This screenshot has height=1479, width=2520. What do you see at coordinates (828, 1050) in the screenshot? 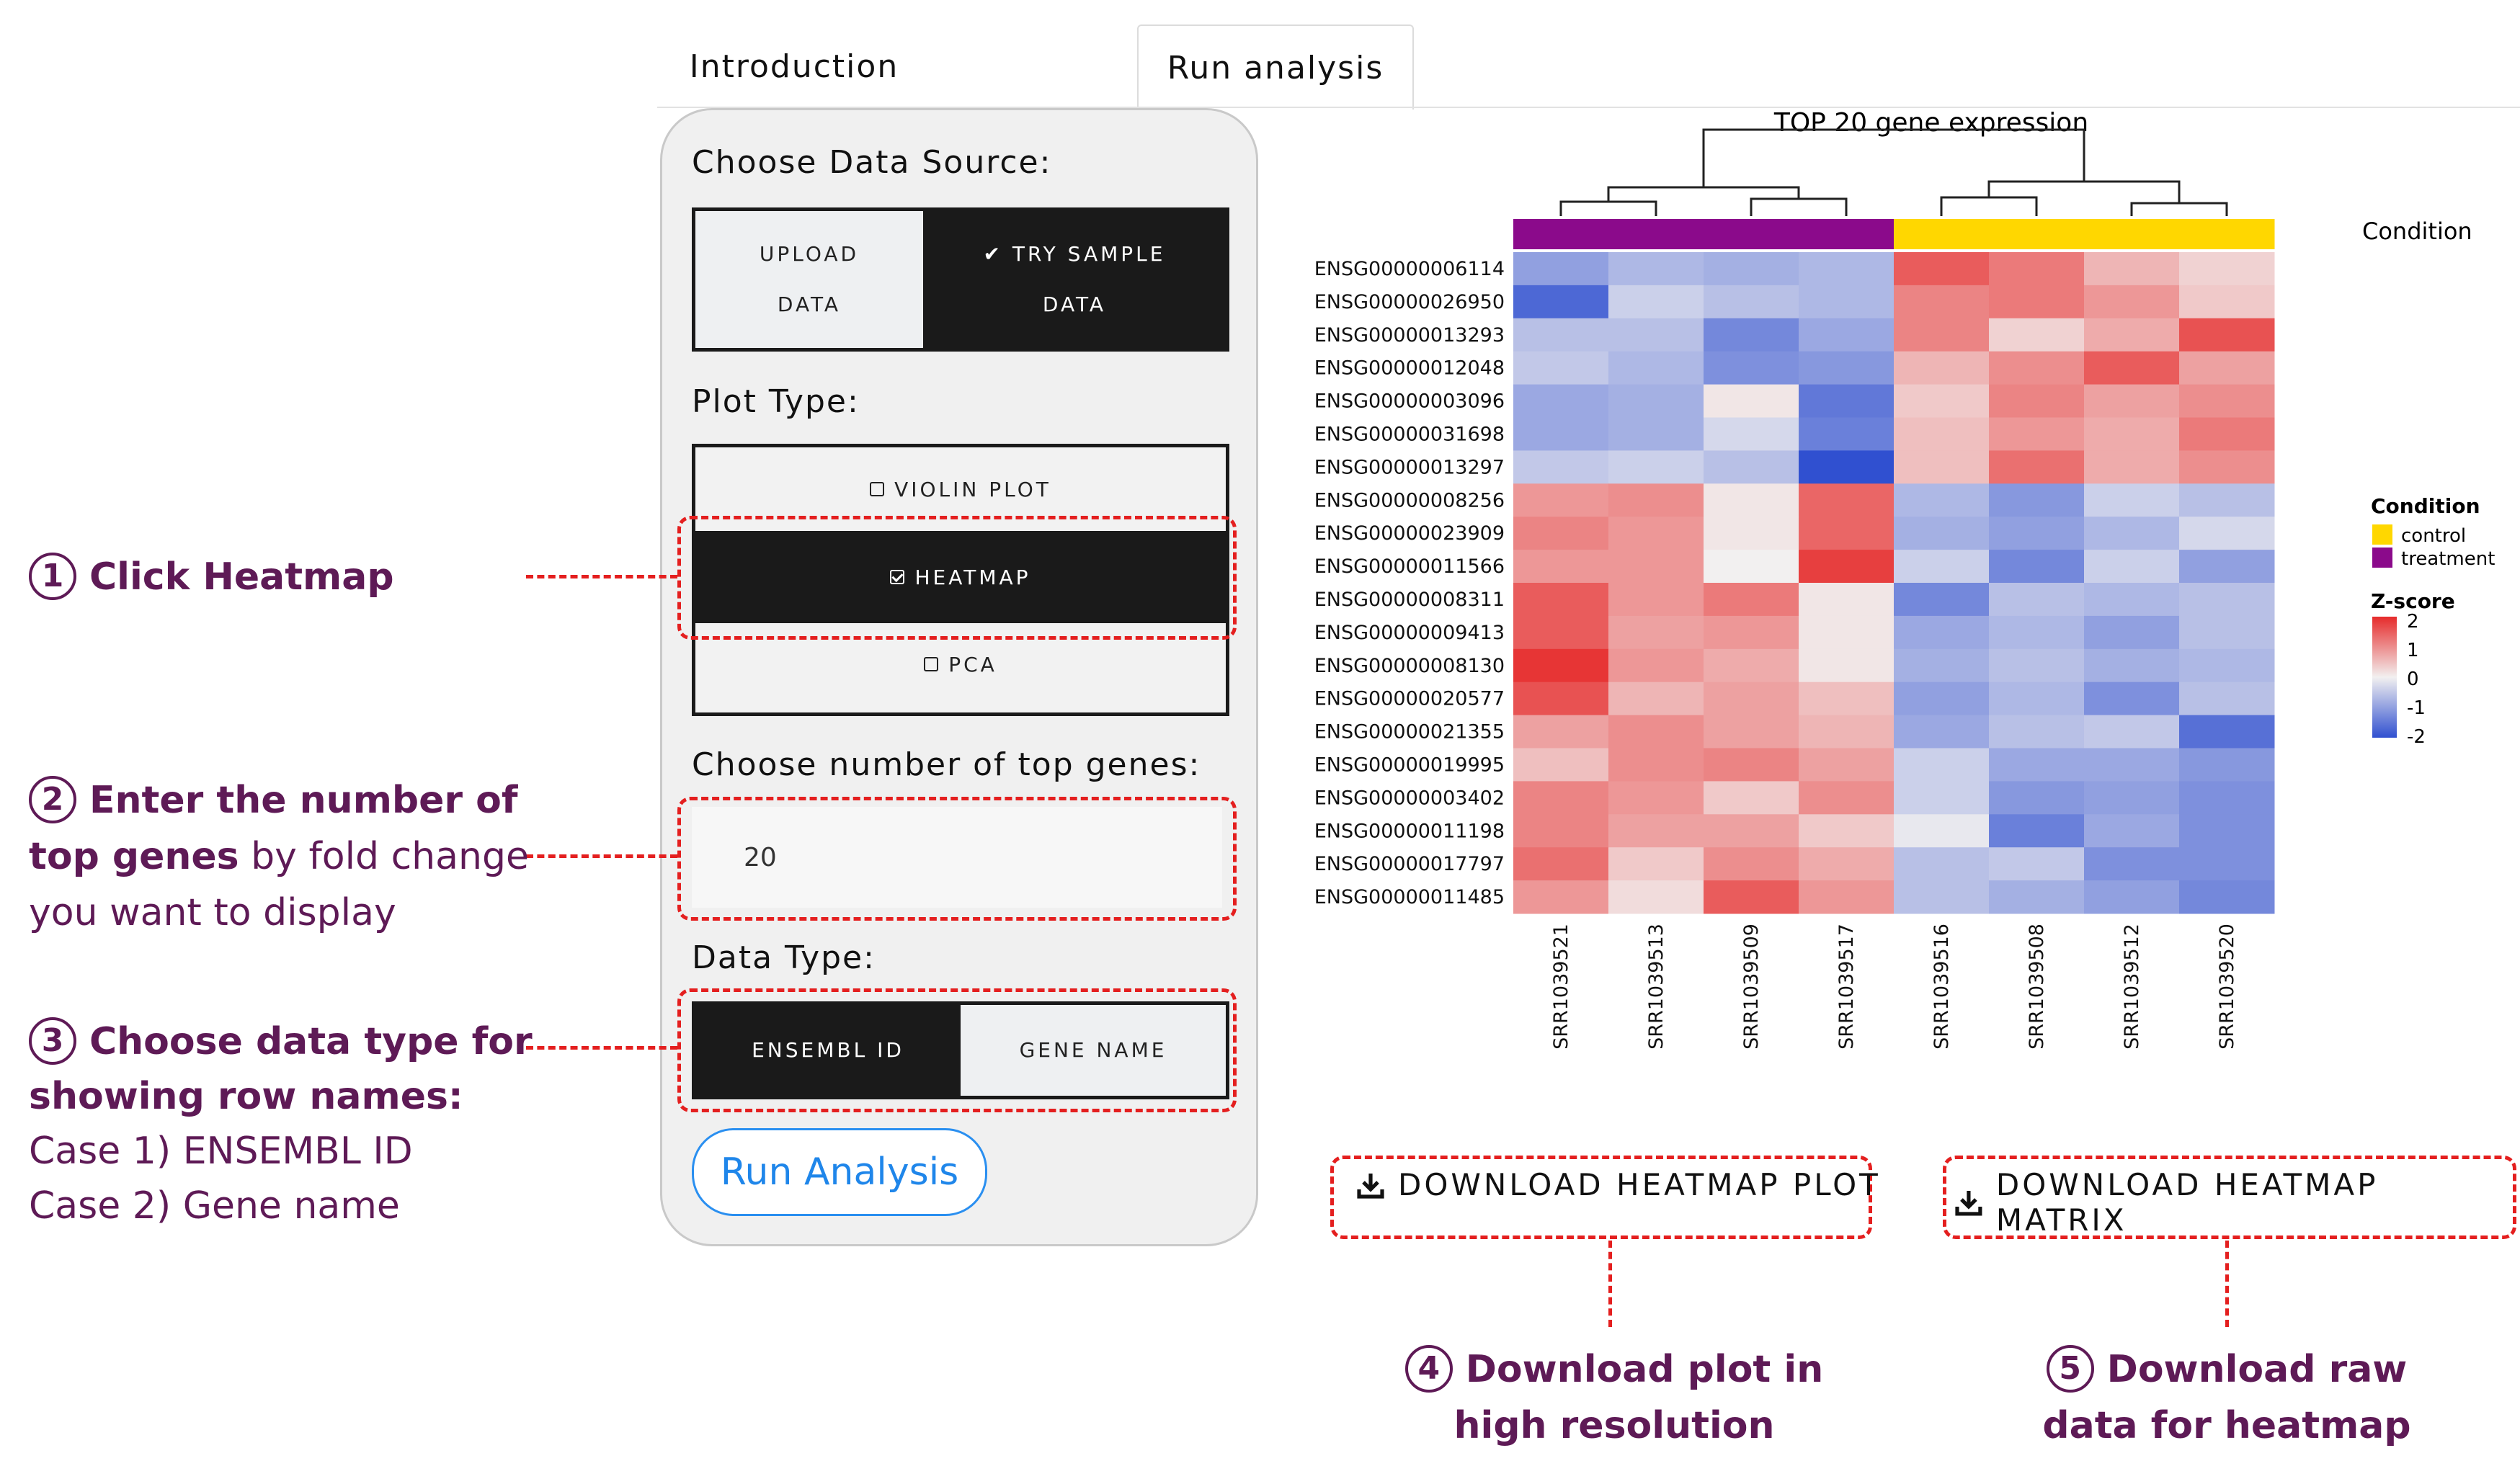
I see `ensembl-id-button: ENSEMBL ID` at bounding box center [828, 1050].